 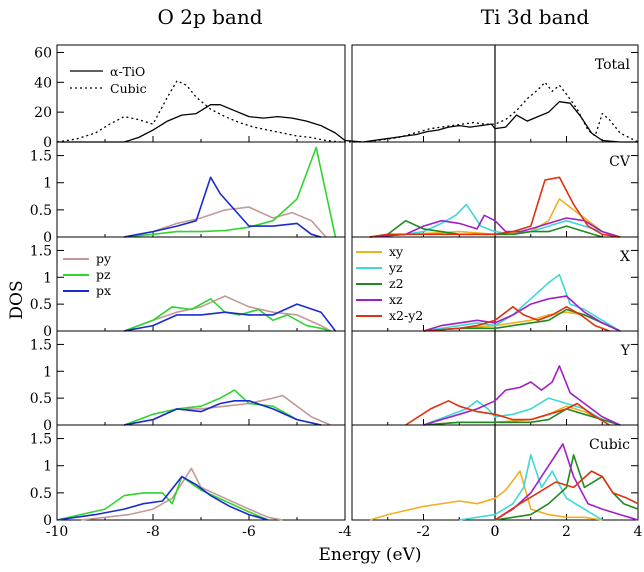 What do you see at coordinates (127, 71) in the screenshot?
I see `legend-label-alpha: α-TiO` at bounding box center [127, 71].